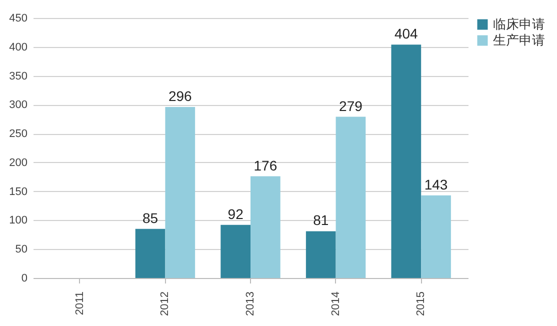 Image resolution: width=557 pixels, height=326 pixels. What do you see at coordinates (21, 250) in the screenshot?
I see `y-tick-label: 50` at bounding box center [21, 250].